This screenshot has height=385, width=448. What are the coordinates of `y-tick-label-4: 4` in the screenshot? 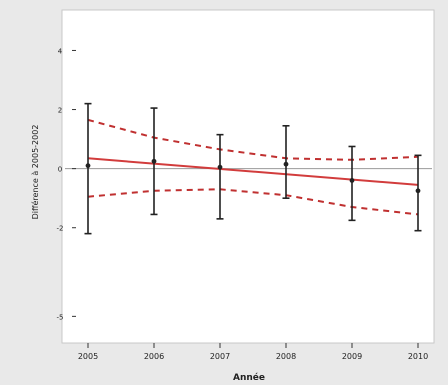 It's located at (60, 51).